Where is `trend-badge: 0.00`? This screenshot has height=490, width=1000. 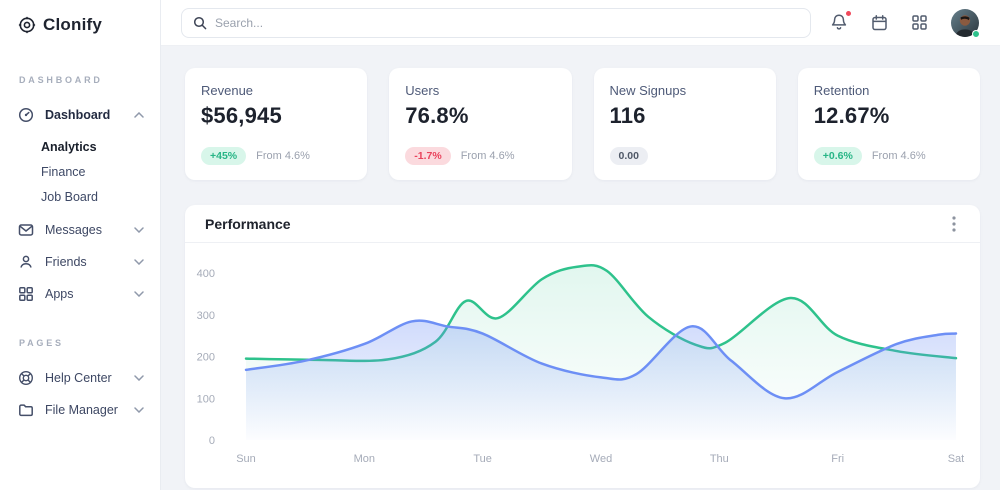
trend-badge: 0.00 is located at coordinates (628, 155).